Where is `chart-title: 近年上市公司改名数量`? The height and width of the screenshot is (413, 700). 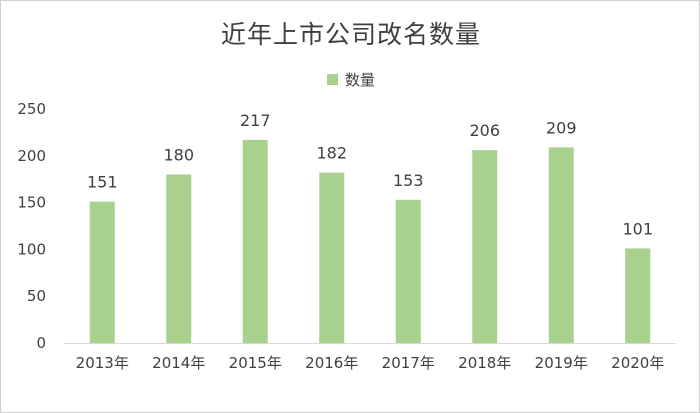
chart-title: 近年上市公司改名数量 is located at coordinates (350, 34).